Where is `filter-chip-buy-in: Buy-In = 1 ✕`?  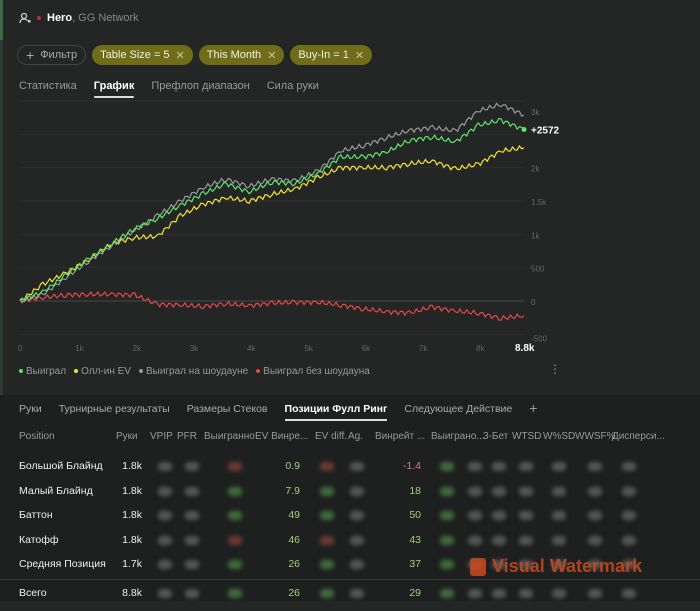 filter-chip-buy-in: Buy-In = 1 ✕ is located at coordinates (331, 55).